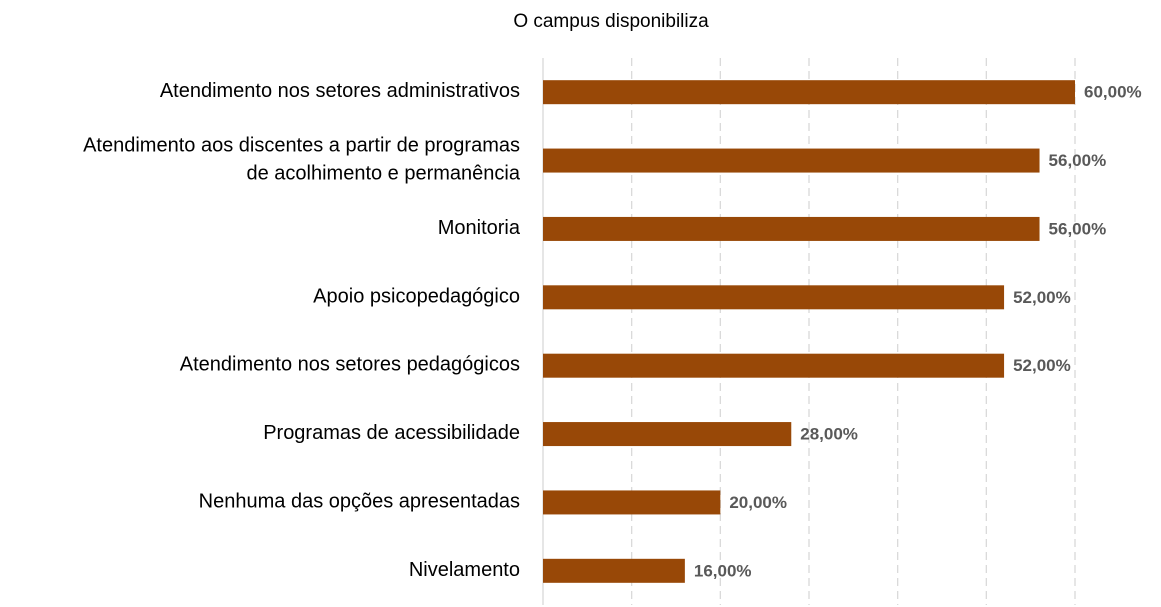 The image size is (1161, 607). Describe the element at coordinates (1113, 92) in the screenshot. I see `value-label: 60,00%` at that location.